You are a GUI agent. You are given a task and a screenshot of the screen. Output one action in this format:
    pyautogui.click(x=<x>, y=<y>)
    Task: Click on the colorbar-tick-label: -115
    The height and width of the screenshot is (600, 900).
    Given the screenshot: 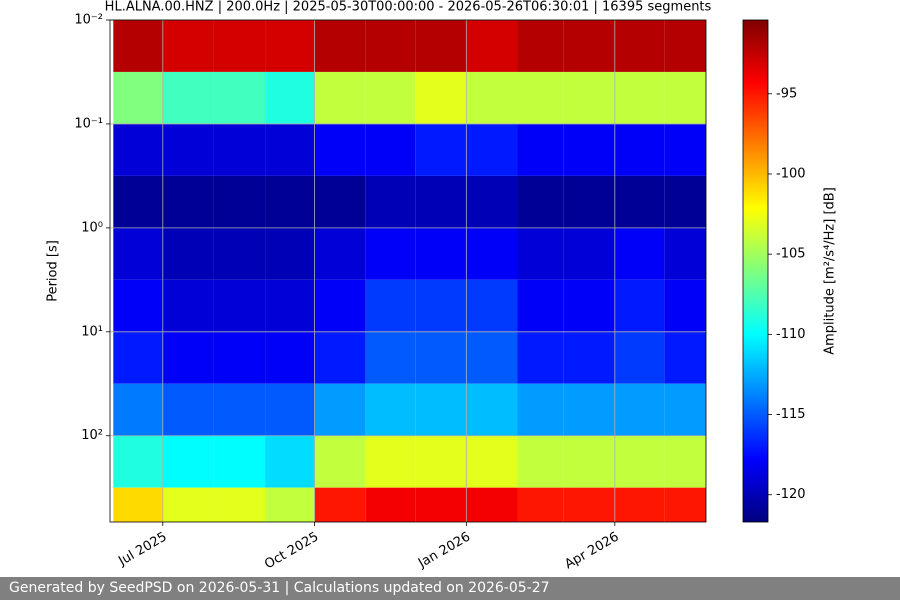 What is the action you would take?
    pyautogui.click(x=791, y=414)
    